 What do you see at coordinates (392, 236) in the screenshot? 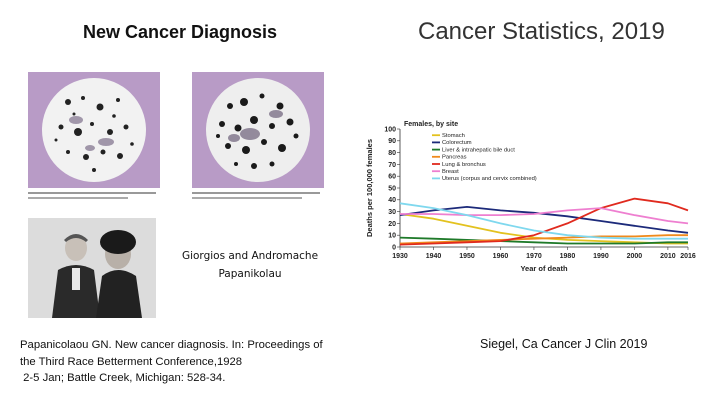
I see `y-tick-label: 10` at bounding box center [392, 236].